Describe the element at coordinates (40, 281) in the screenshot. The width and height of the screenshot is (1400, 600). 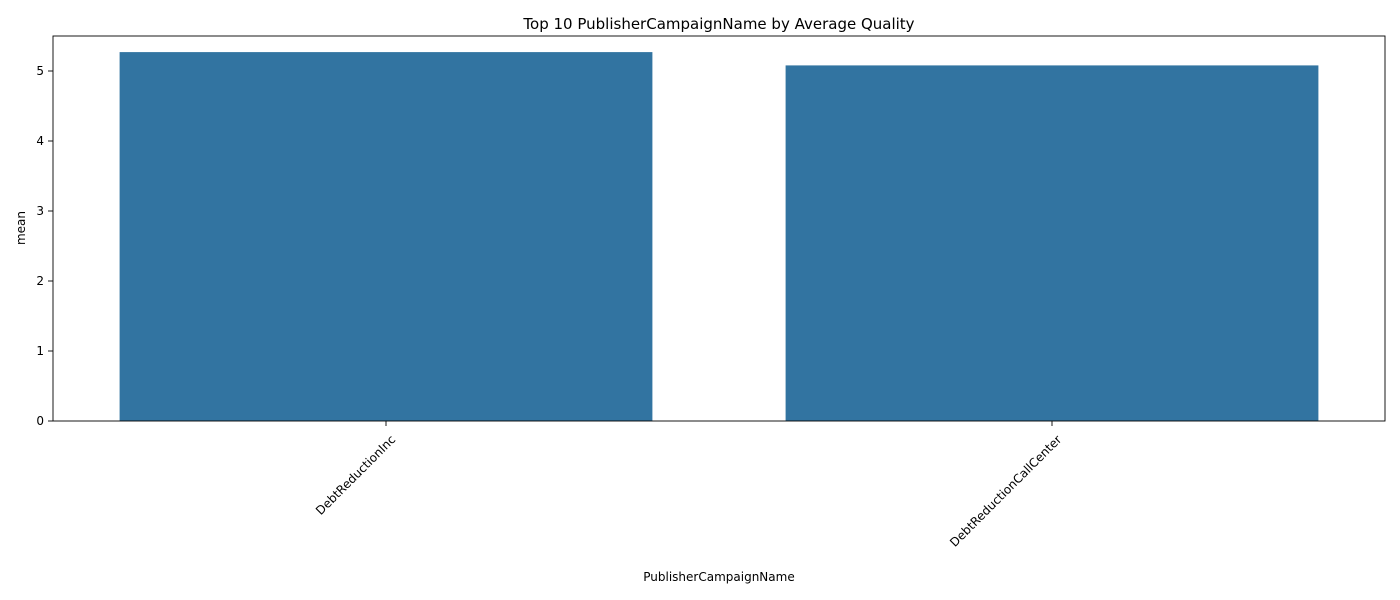
I see `y-tick-label: 2` at that location.